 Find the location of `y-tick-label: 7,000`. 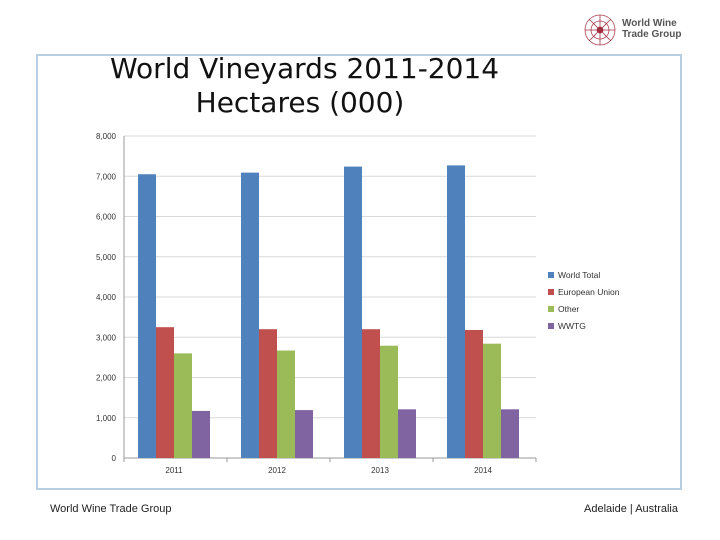

y-tick-label: 7,000 is located at coordinates (106, 176).